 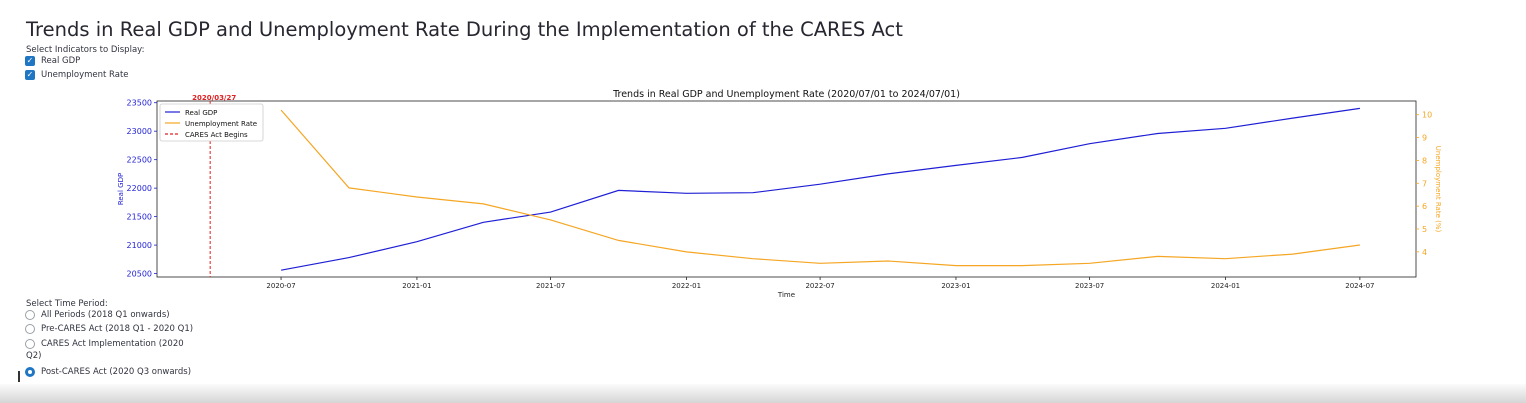 What do you see at coordinates (819, 286) in the screenshot?
I see `x-tick-label: 2022-07` at bounding box center [819, 286].